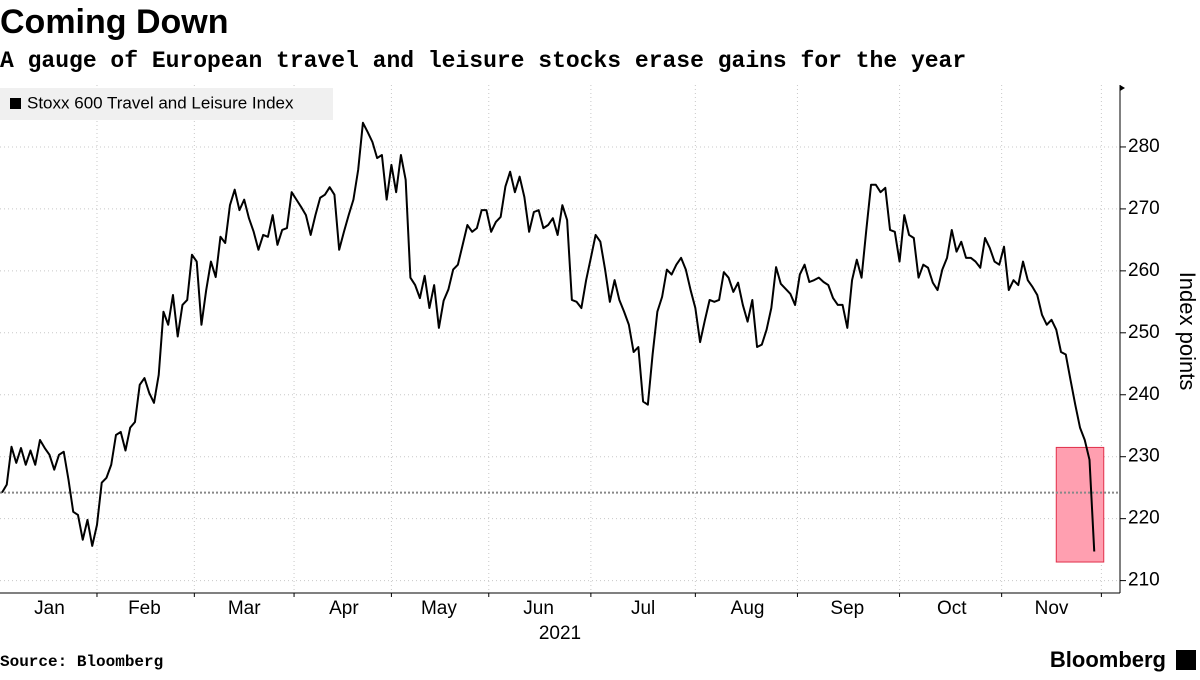 This screenshot has width=1200, height=680. I want to click on y-tick-label: 240, so click(1144, 394).